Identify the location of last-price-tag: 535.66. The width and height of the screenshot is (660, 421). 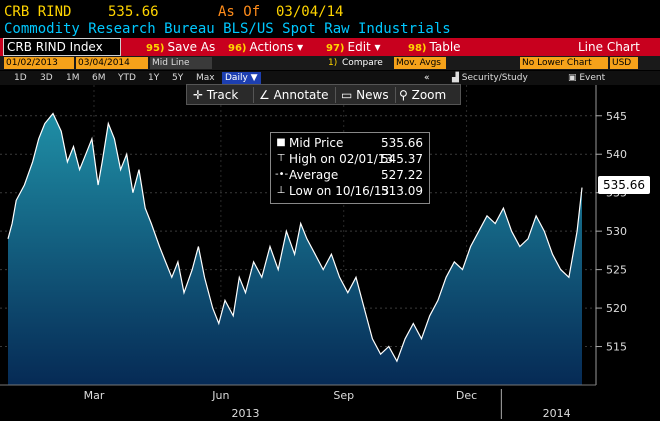
(624, 185).